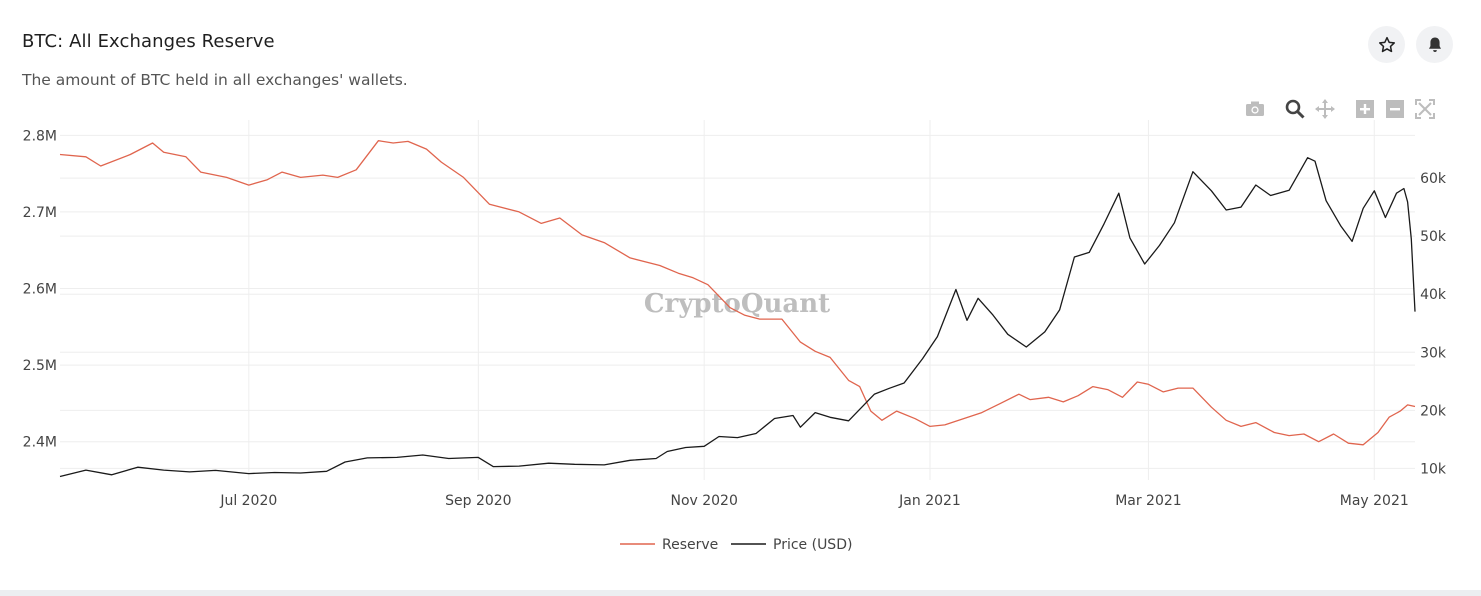 The width and height of the screenshot is (1481, 596). I want to click on zoom-out-button, so click(1395, 109).